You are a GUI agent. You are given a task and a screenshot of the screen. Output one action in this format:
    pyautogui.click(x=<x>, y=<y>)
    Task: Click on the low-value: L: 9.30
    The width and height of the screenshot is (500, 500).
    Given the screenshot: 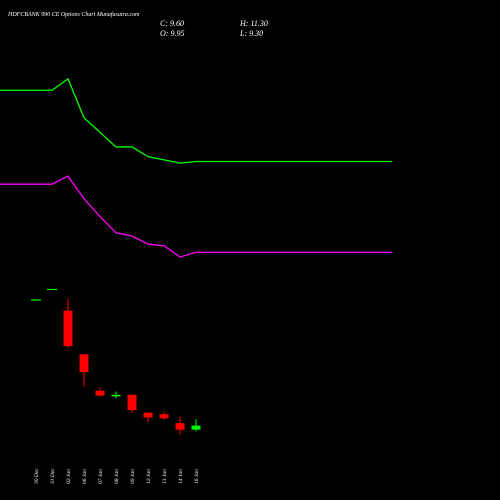 What is the action you would take?
    pyautogui.click(x=251, y=33)
    